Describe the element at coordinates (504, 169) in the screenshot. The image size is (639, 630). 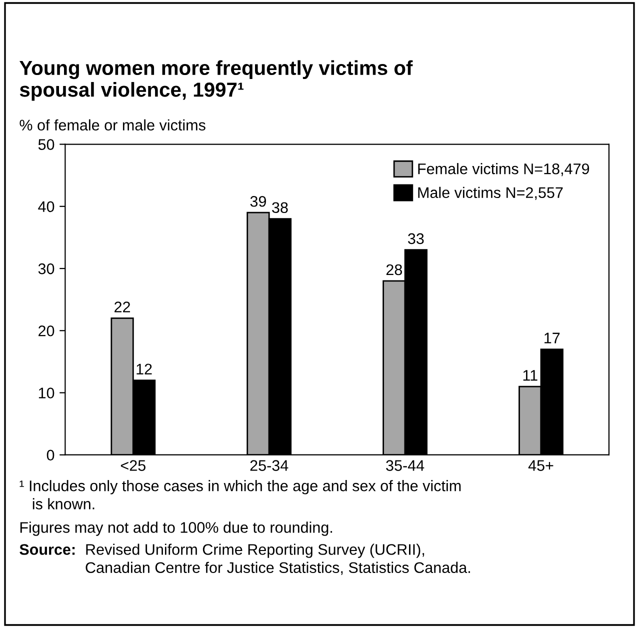
I see `legend-label: Female victims N=18,479` at that location.